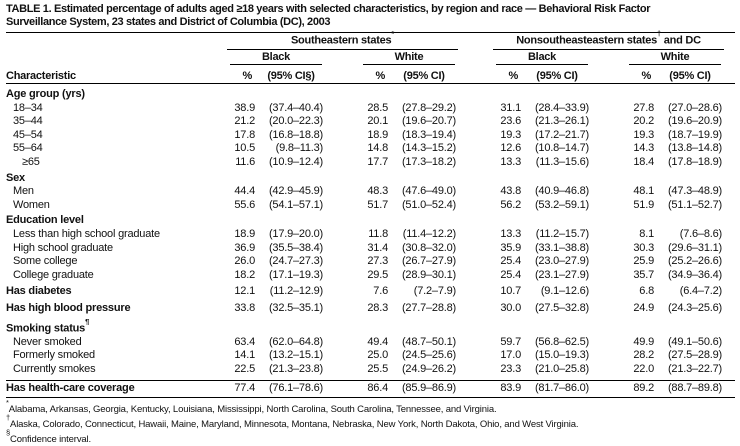 This screenshot has height=446, width=740. I want to click on ci-cell: (42.9–45.9), so click(295, 191).